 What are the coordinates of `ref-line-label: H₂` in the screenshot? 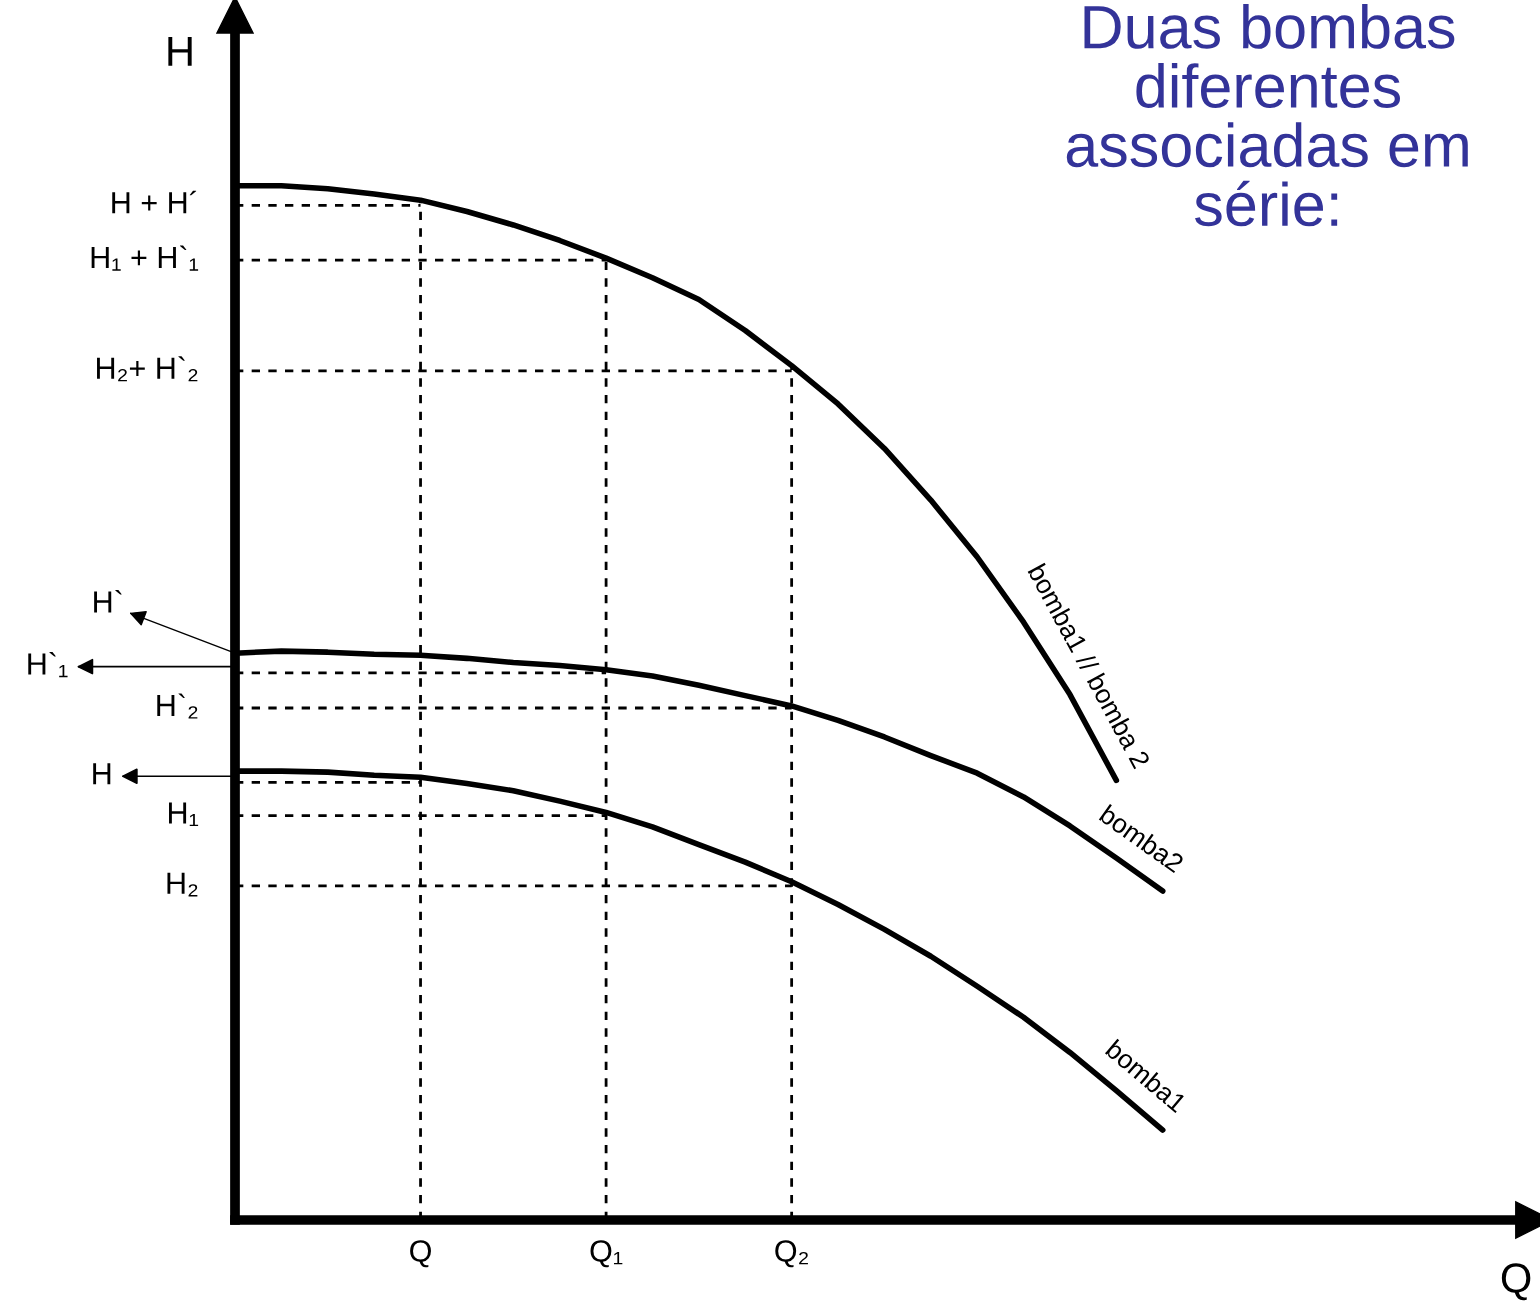 It's located at (182, 884).